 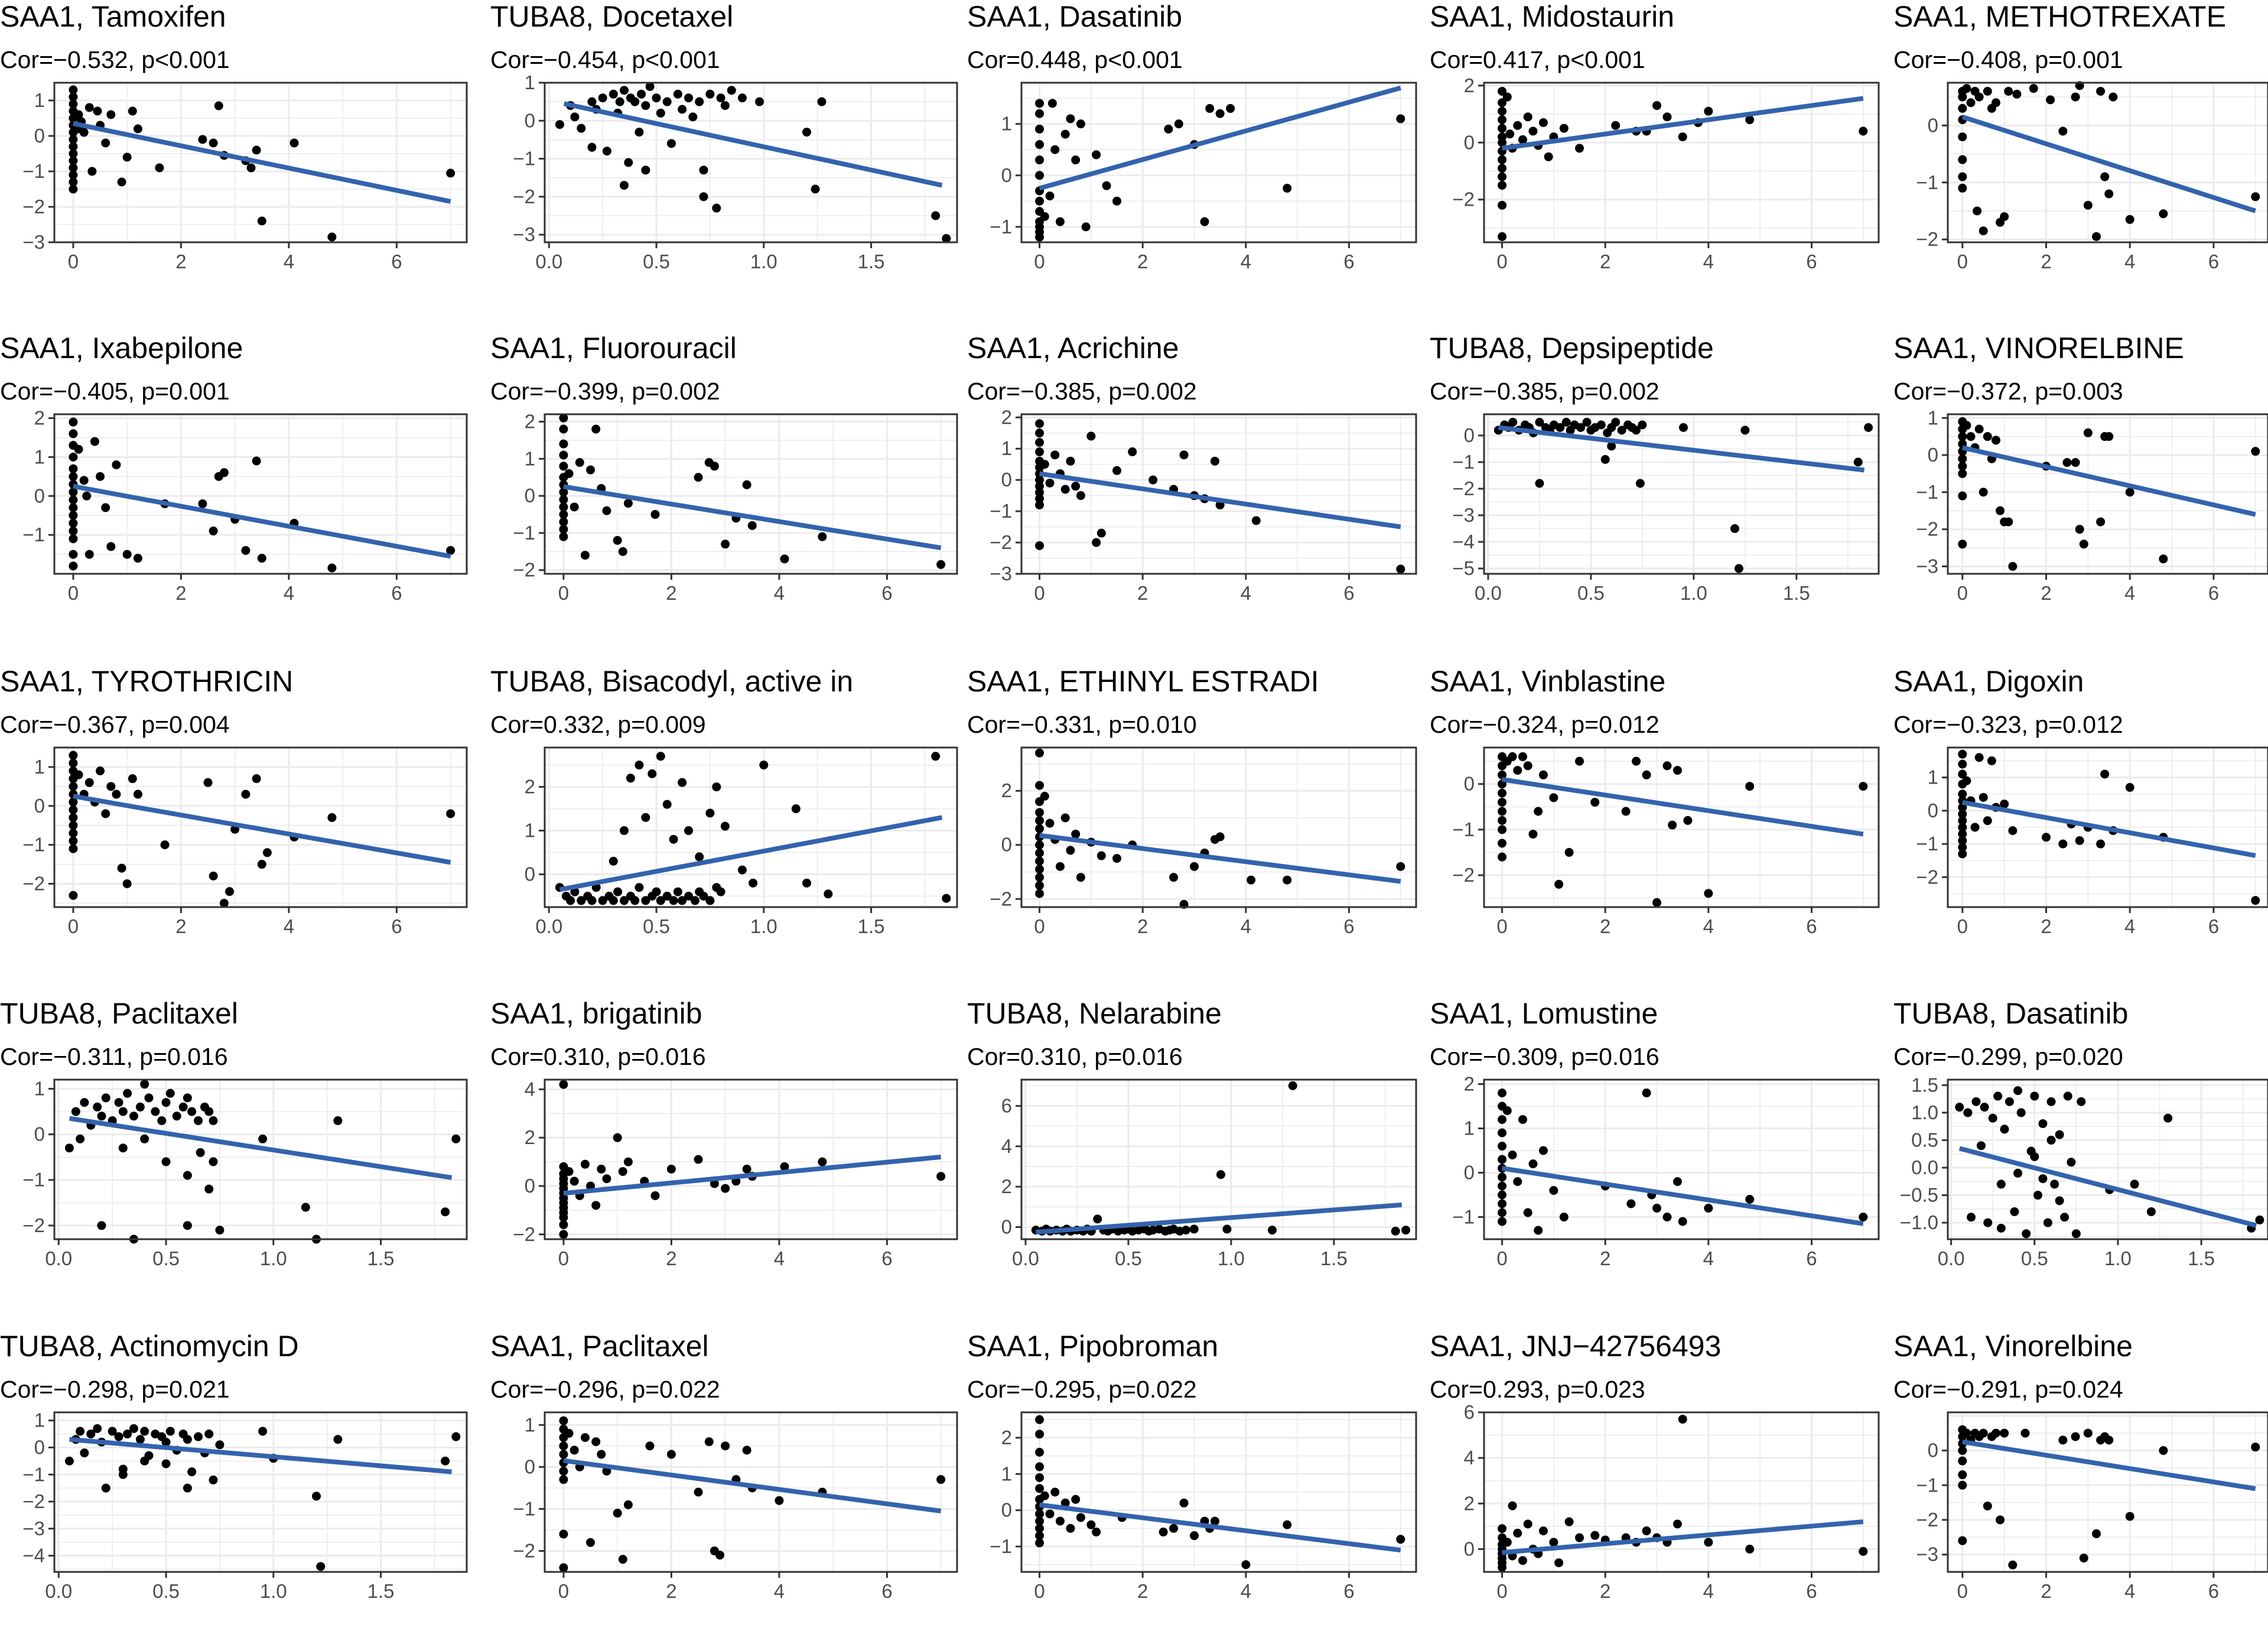 What do you see at coordinates (33, 1528) in the screenshot?
I see `y-tick-label: −3` at bounding box center [33, 1528].